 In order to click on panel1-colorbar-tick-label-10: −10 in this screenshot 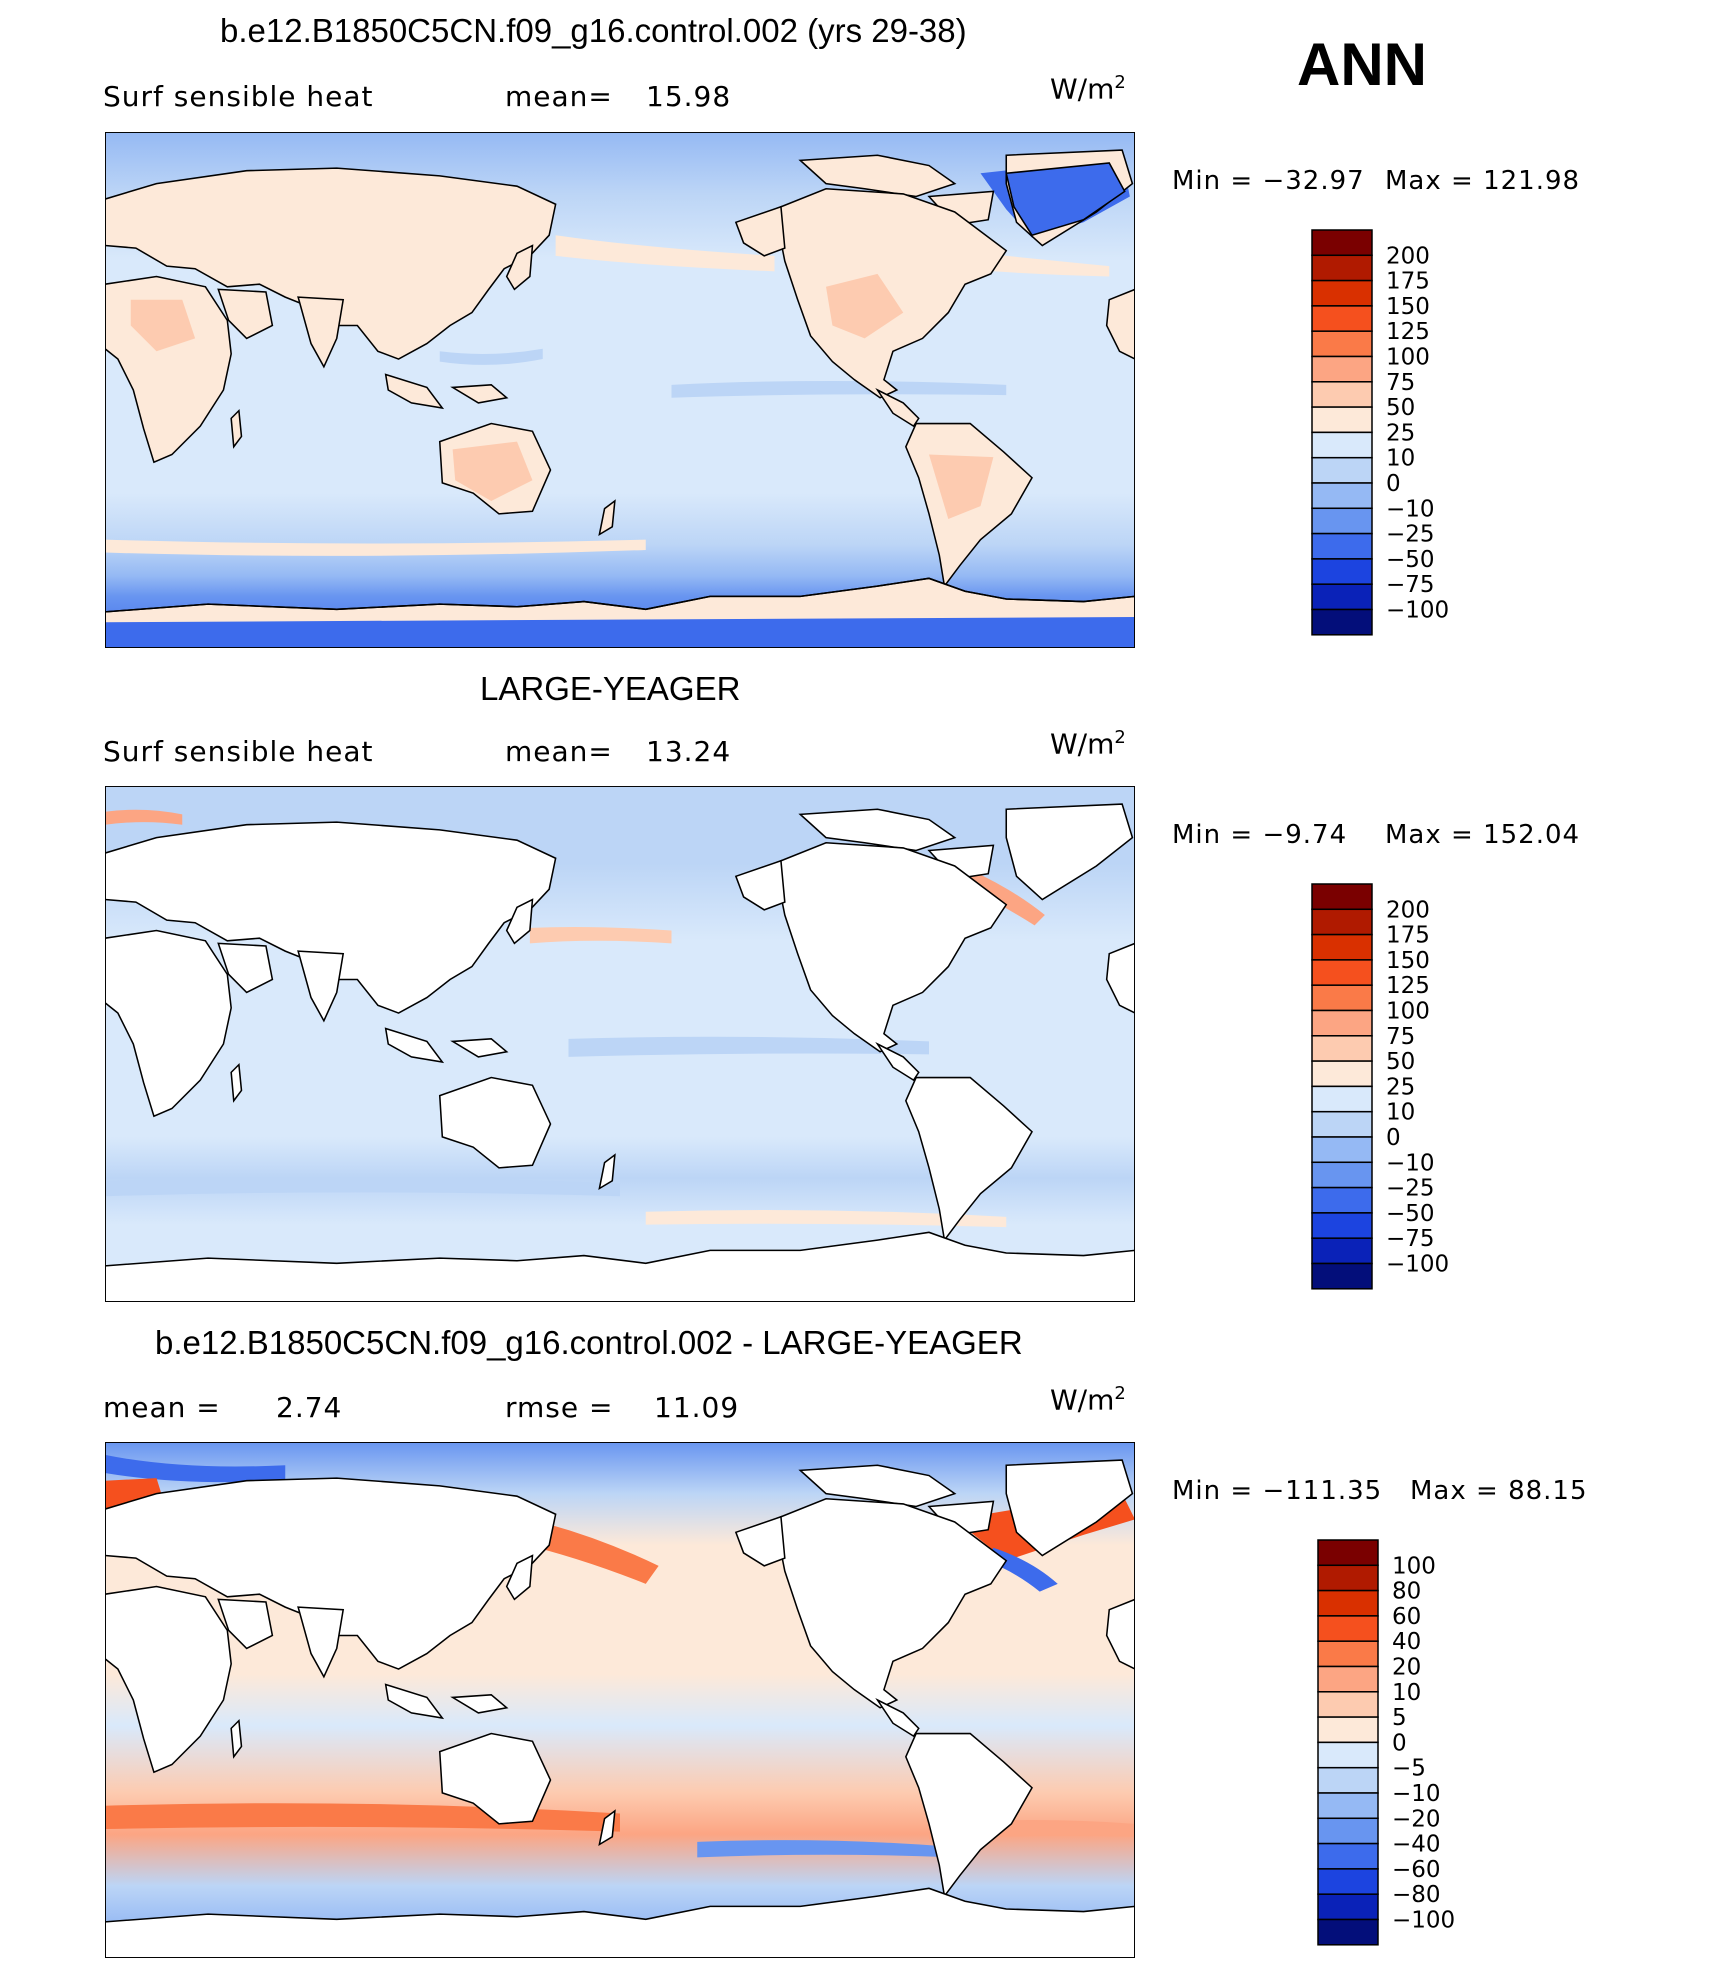, I will do `click(1410, 509)`.